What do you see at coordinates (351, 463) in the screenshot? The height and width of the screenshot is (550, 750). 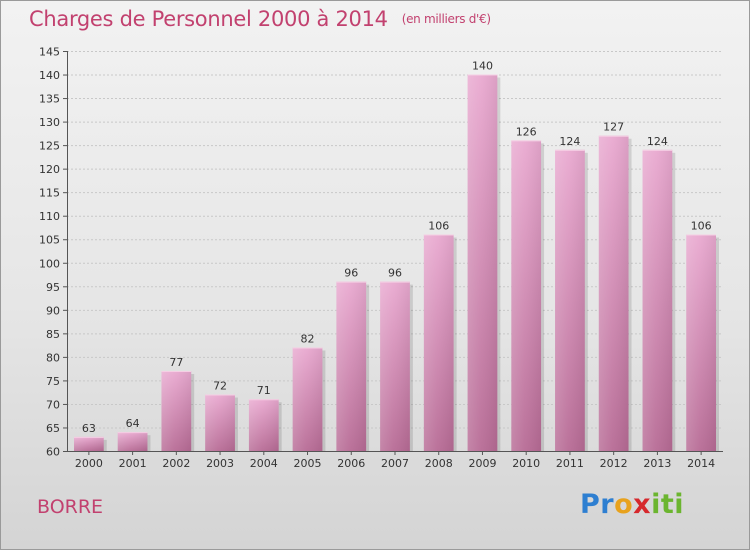 I see `x-tick-label-2006: 2006` at bounding box center [351, 463].